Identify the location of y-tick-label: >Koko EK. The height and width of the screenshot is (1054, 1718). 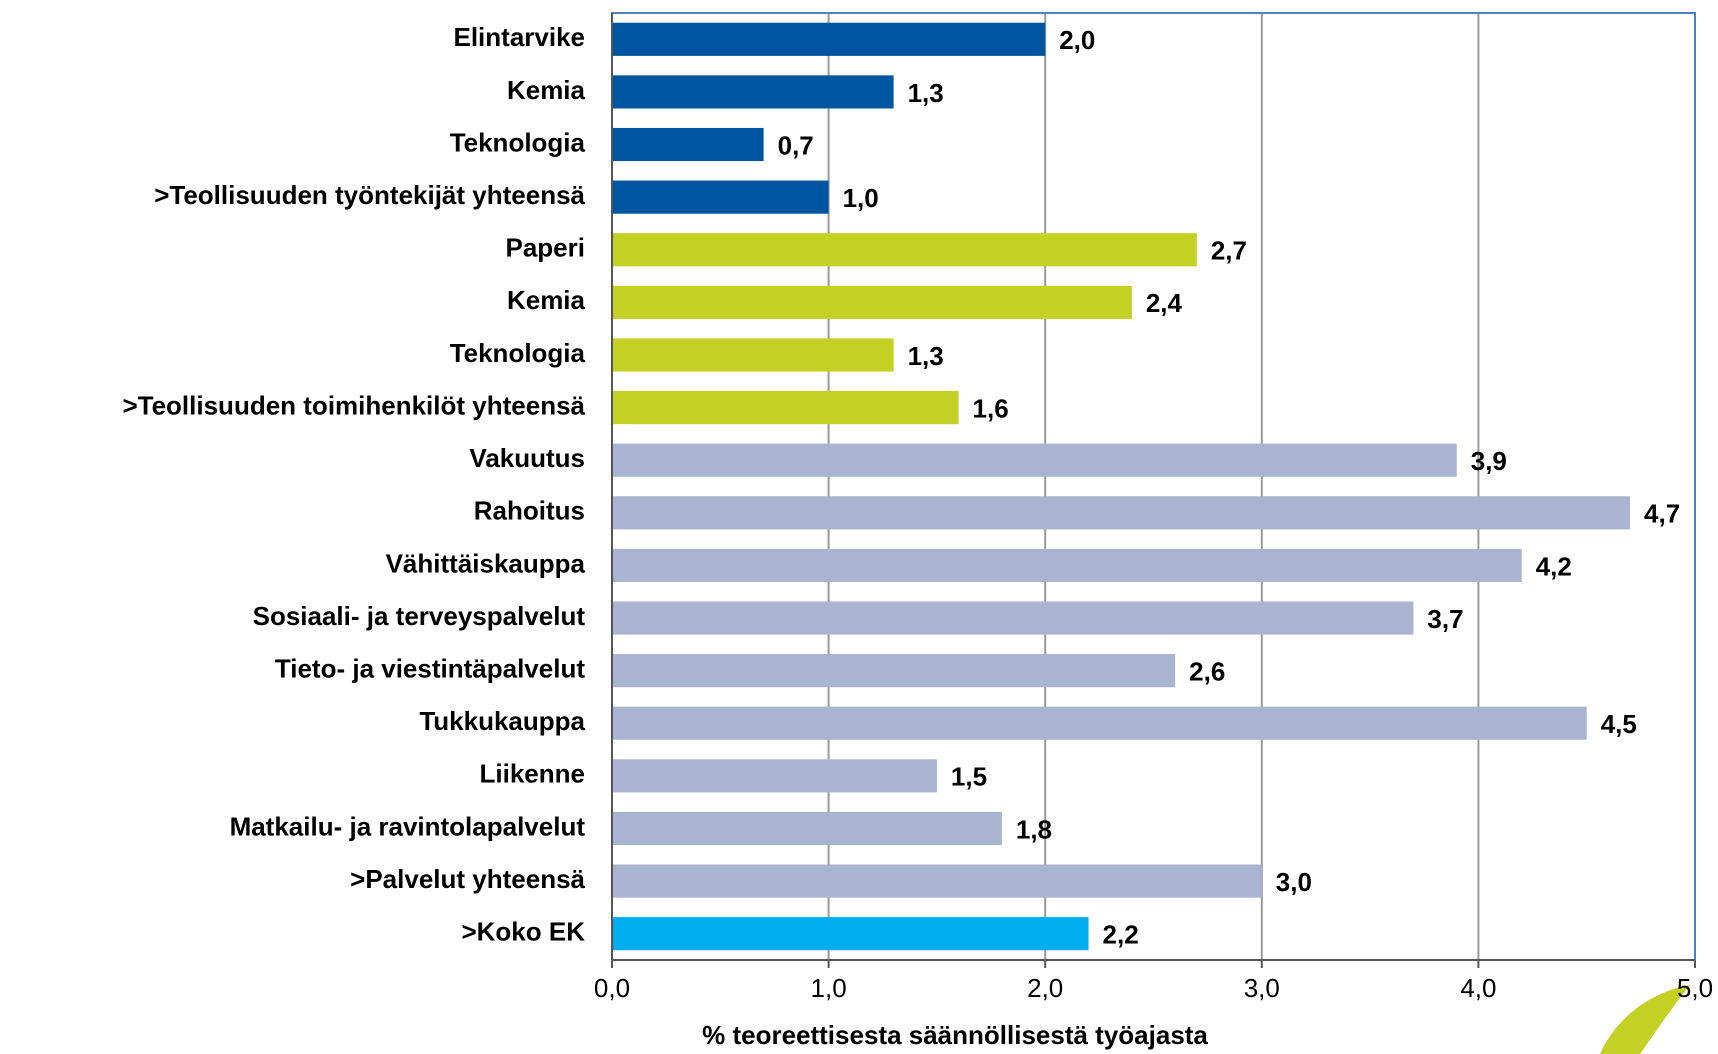
(523, 932).